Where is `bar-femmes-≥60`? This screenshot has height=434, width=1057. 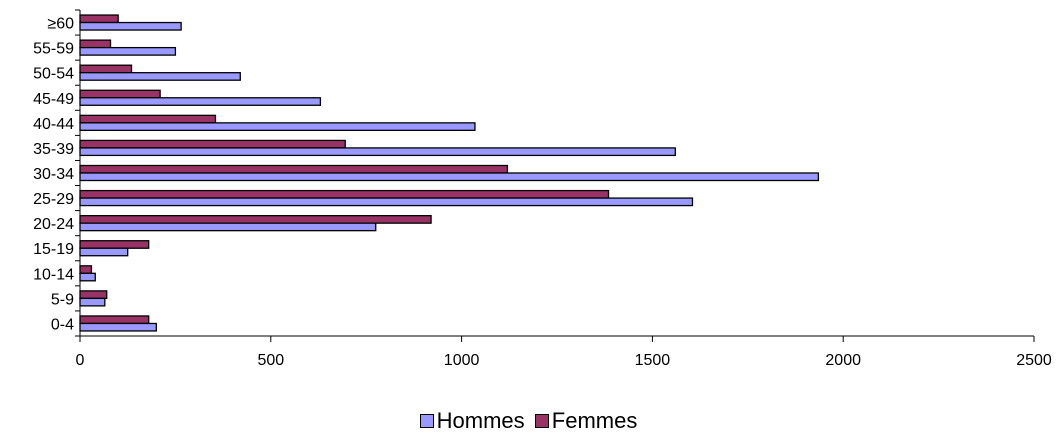
bar-femmes-≥60 is located at coordinates (99, 19).